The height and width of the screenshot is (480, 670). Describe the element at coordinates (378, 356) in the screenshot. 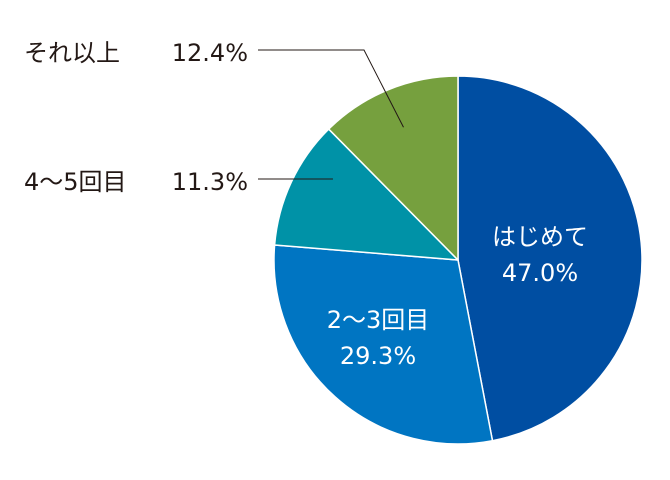

I see `slice-value-2-3-times: 29.3%` at that location.